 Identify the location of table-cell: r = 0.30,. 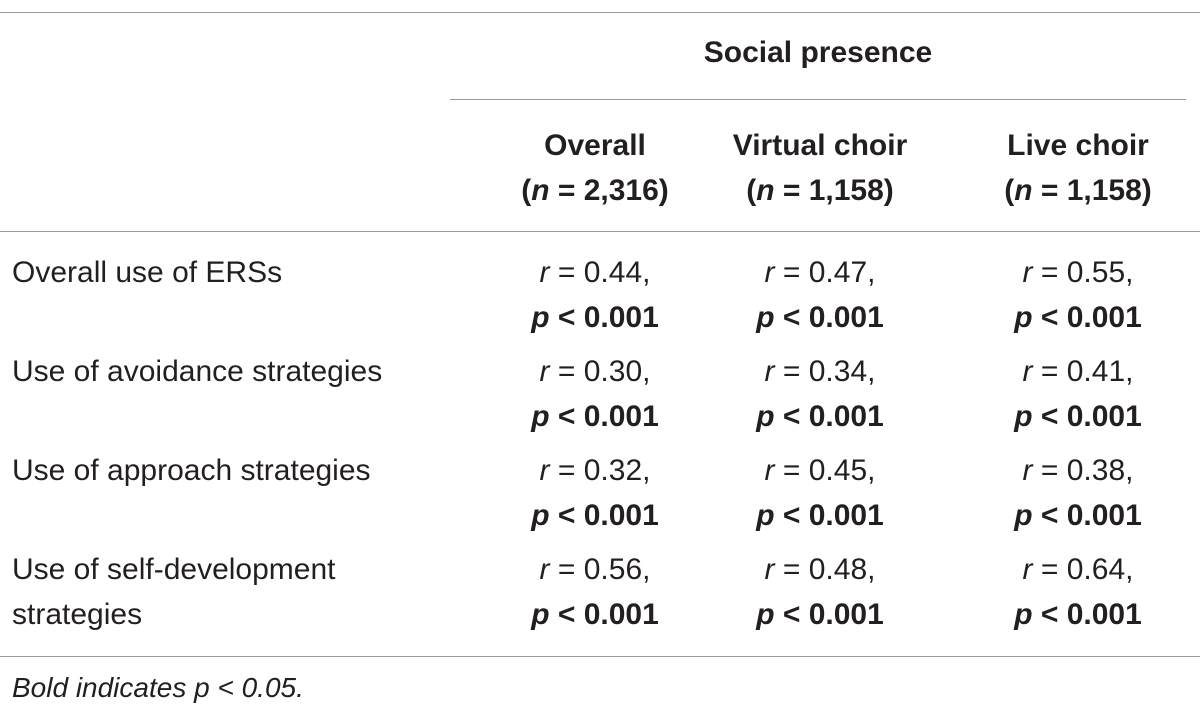
(595, 371).